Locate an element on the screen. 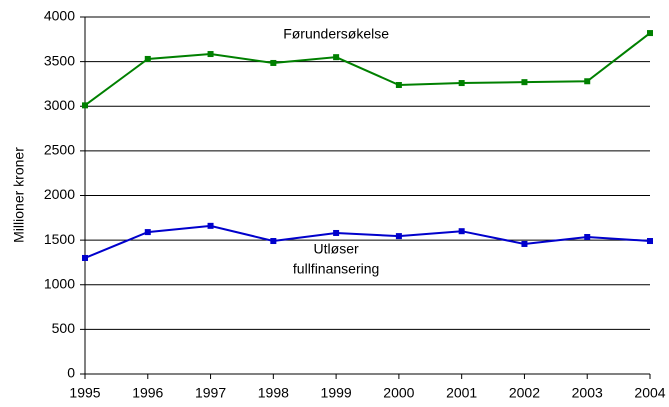 Image resolution: width=669 pixels, height=407 pixels. x-tick-label: 1998 is located at coordinates (273, 393).